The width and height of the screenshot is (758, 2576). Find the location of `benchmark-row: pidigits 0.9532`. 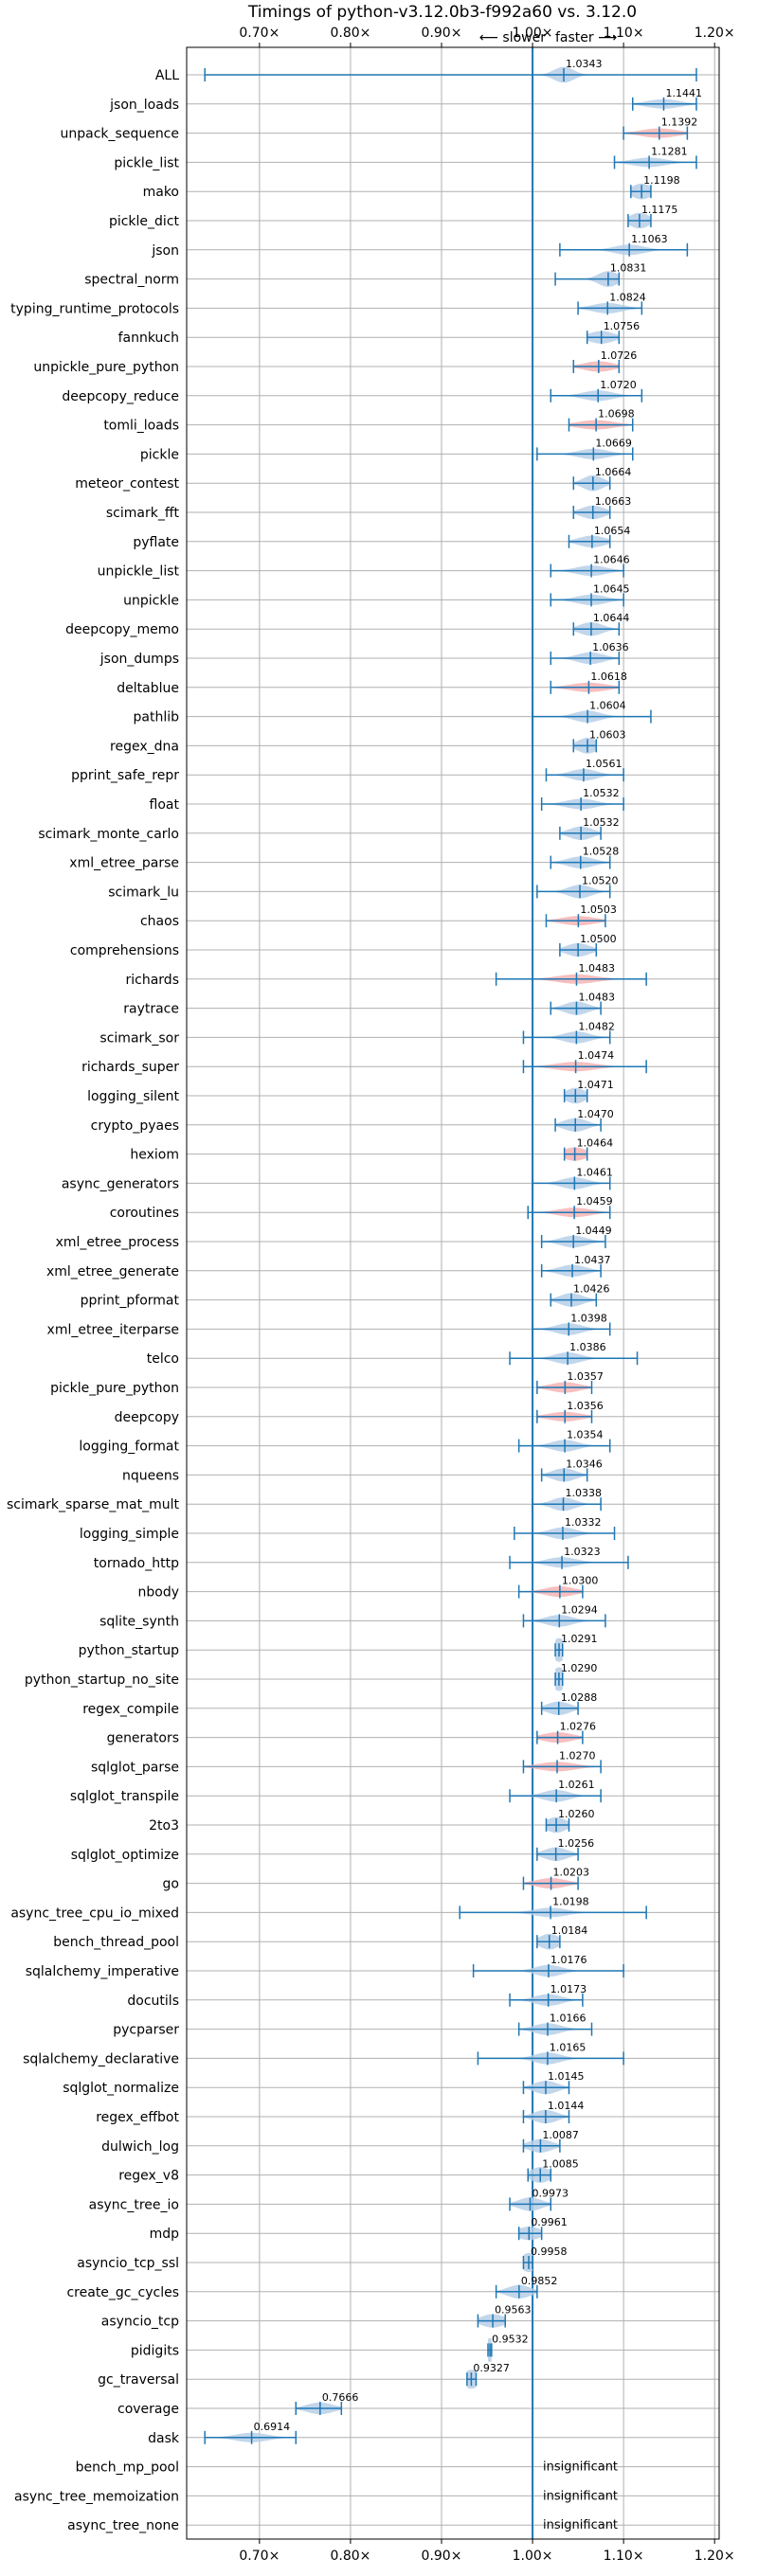

benchmark-row: pidigits 0.9532 is located at coordinates (330, 2347).